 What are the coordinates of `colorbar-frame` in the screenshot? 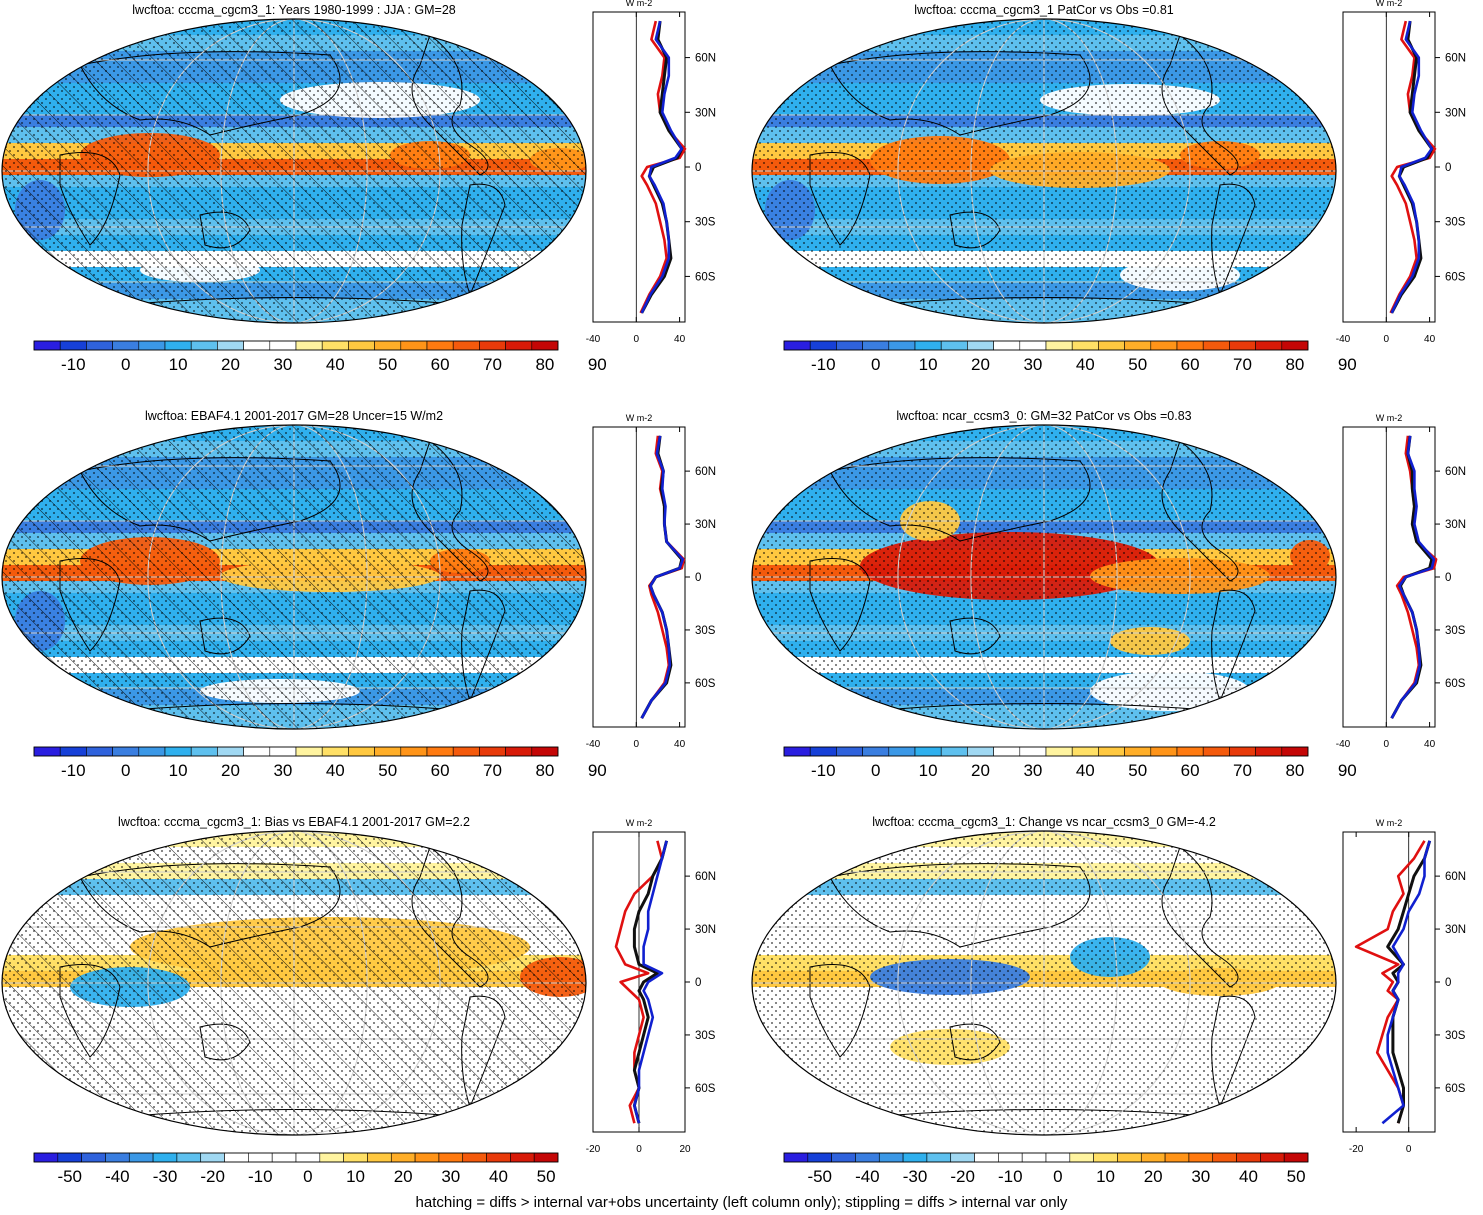 It's located at (296, 1157).